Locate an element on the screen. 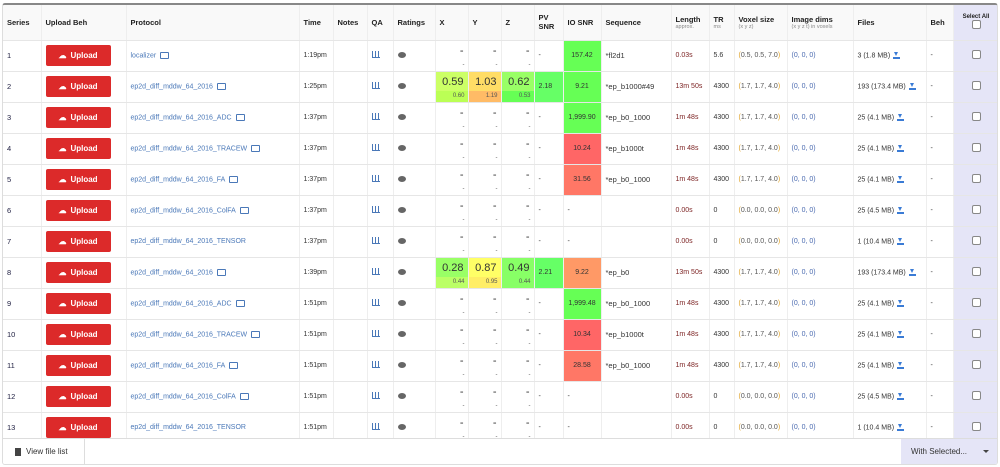 This screenshot has height=467, width=1000. col-series: Series is located at coordinates (22, 23).